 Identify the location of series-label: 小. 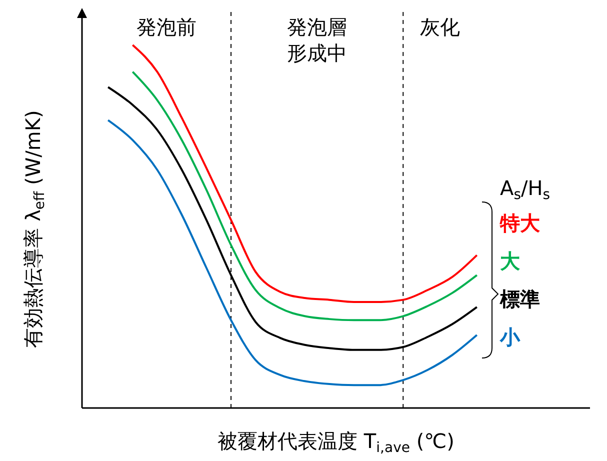
(510, 337).